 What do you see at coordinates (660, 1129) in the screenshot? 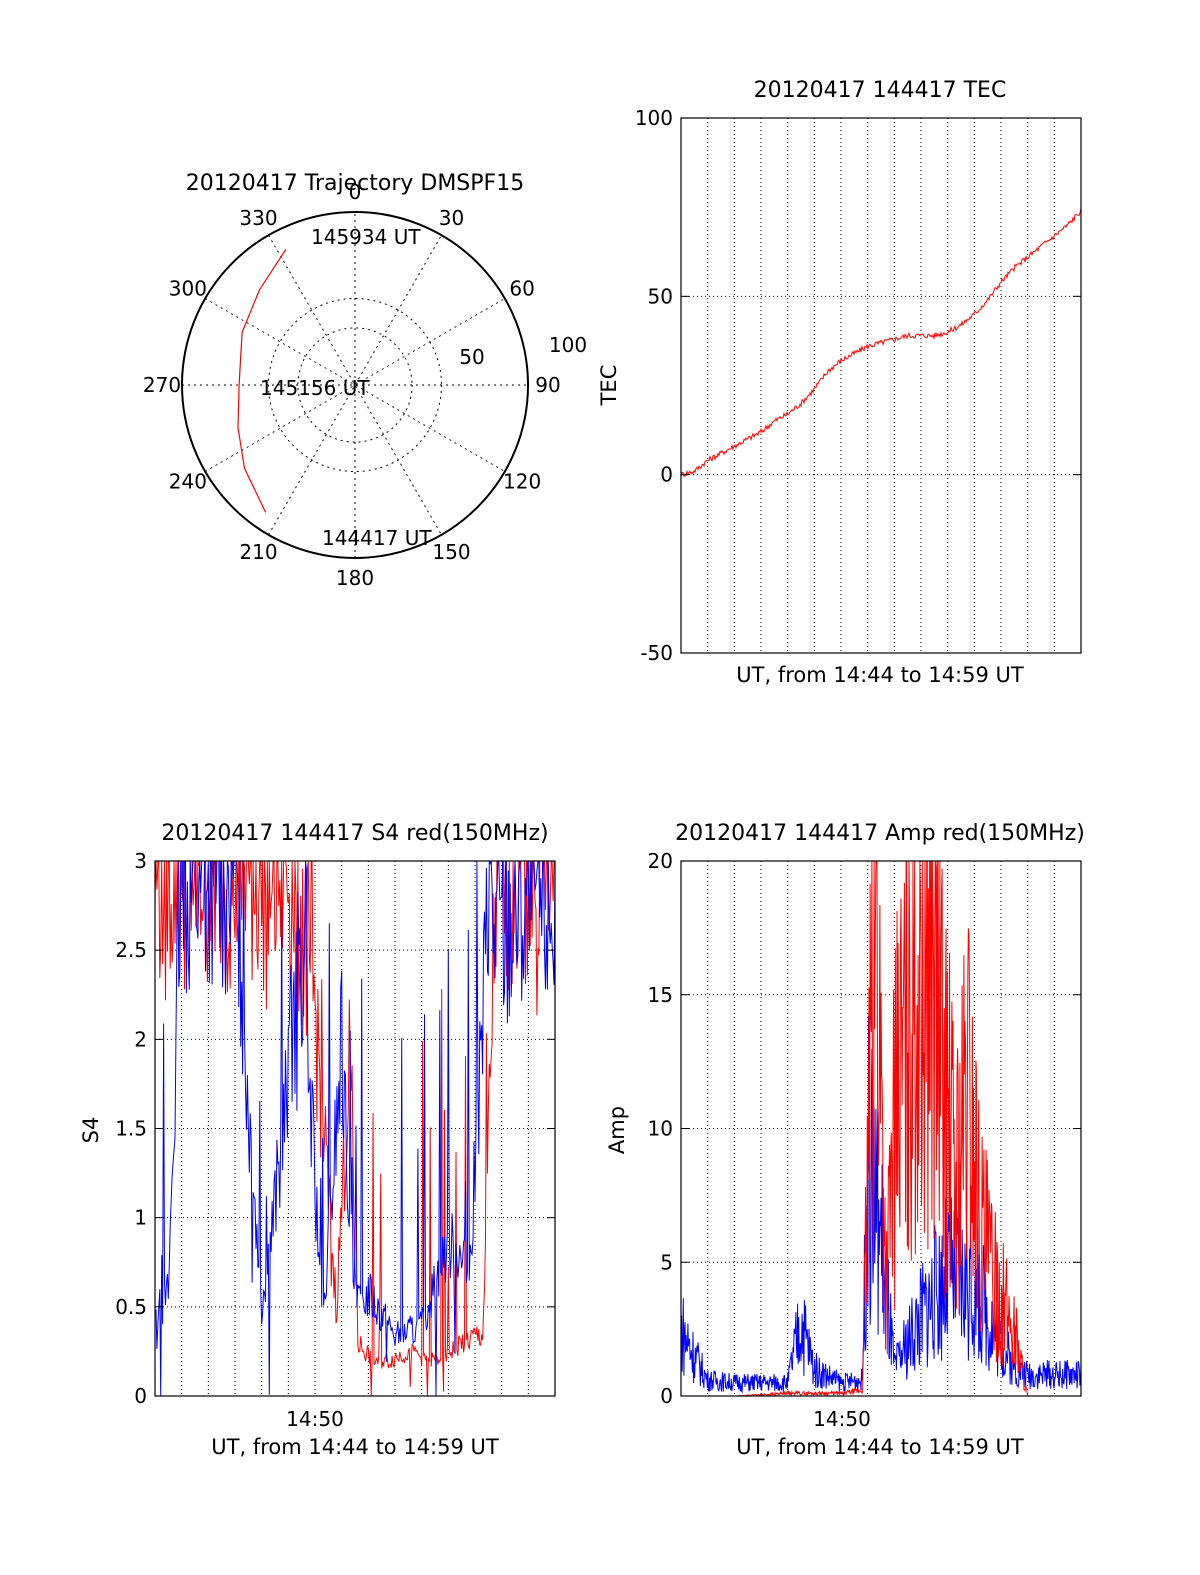
I see `y-tick-label: 10` at bounding box center [660, 1129].